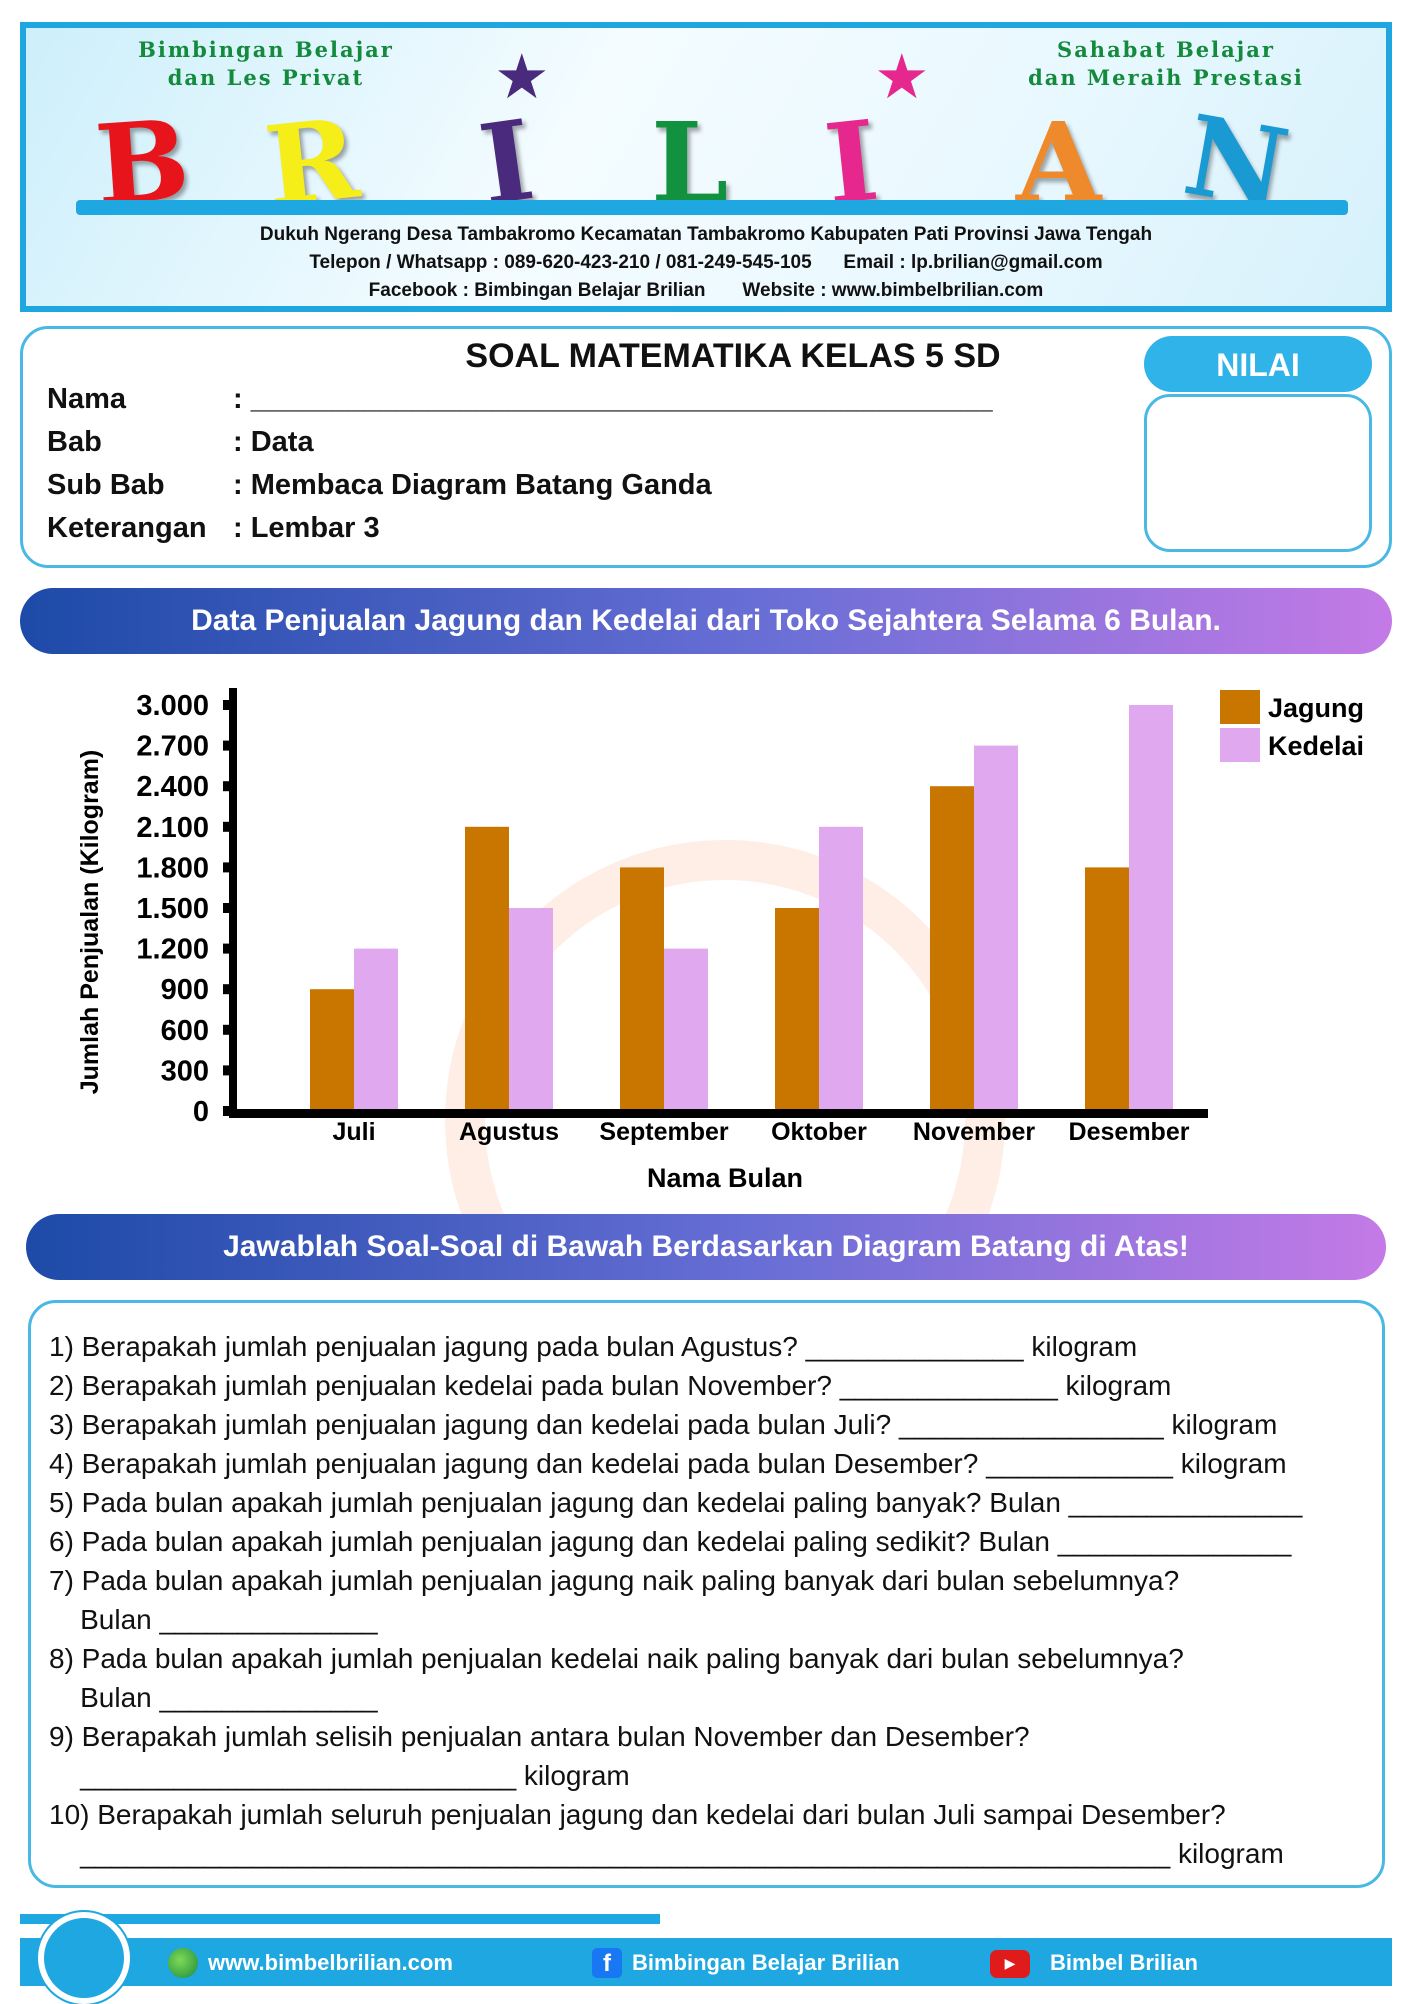  Describe the element at coordinates (663, 1132) in the screenshot. I see `x-tick-label: September` at that location.